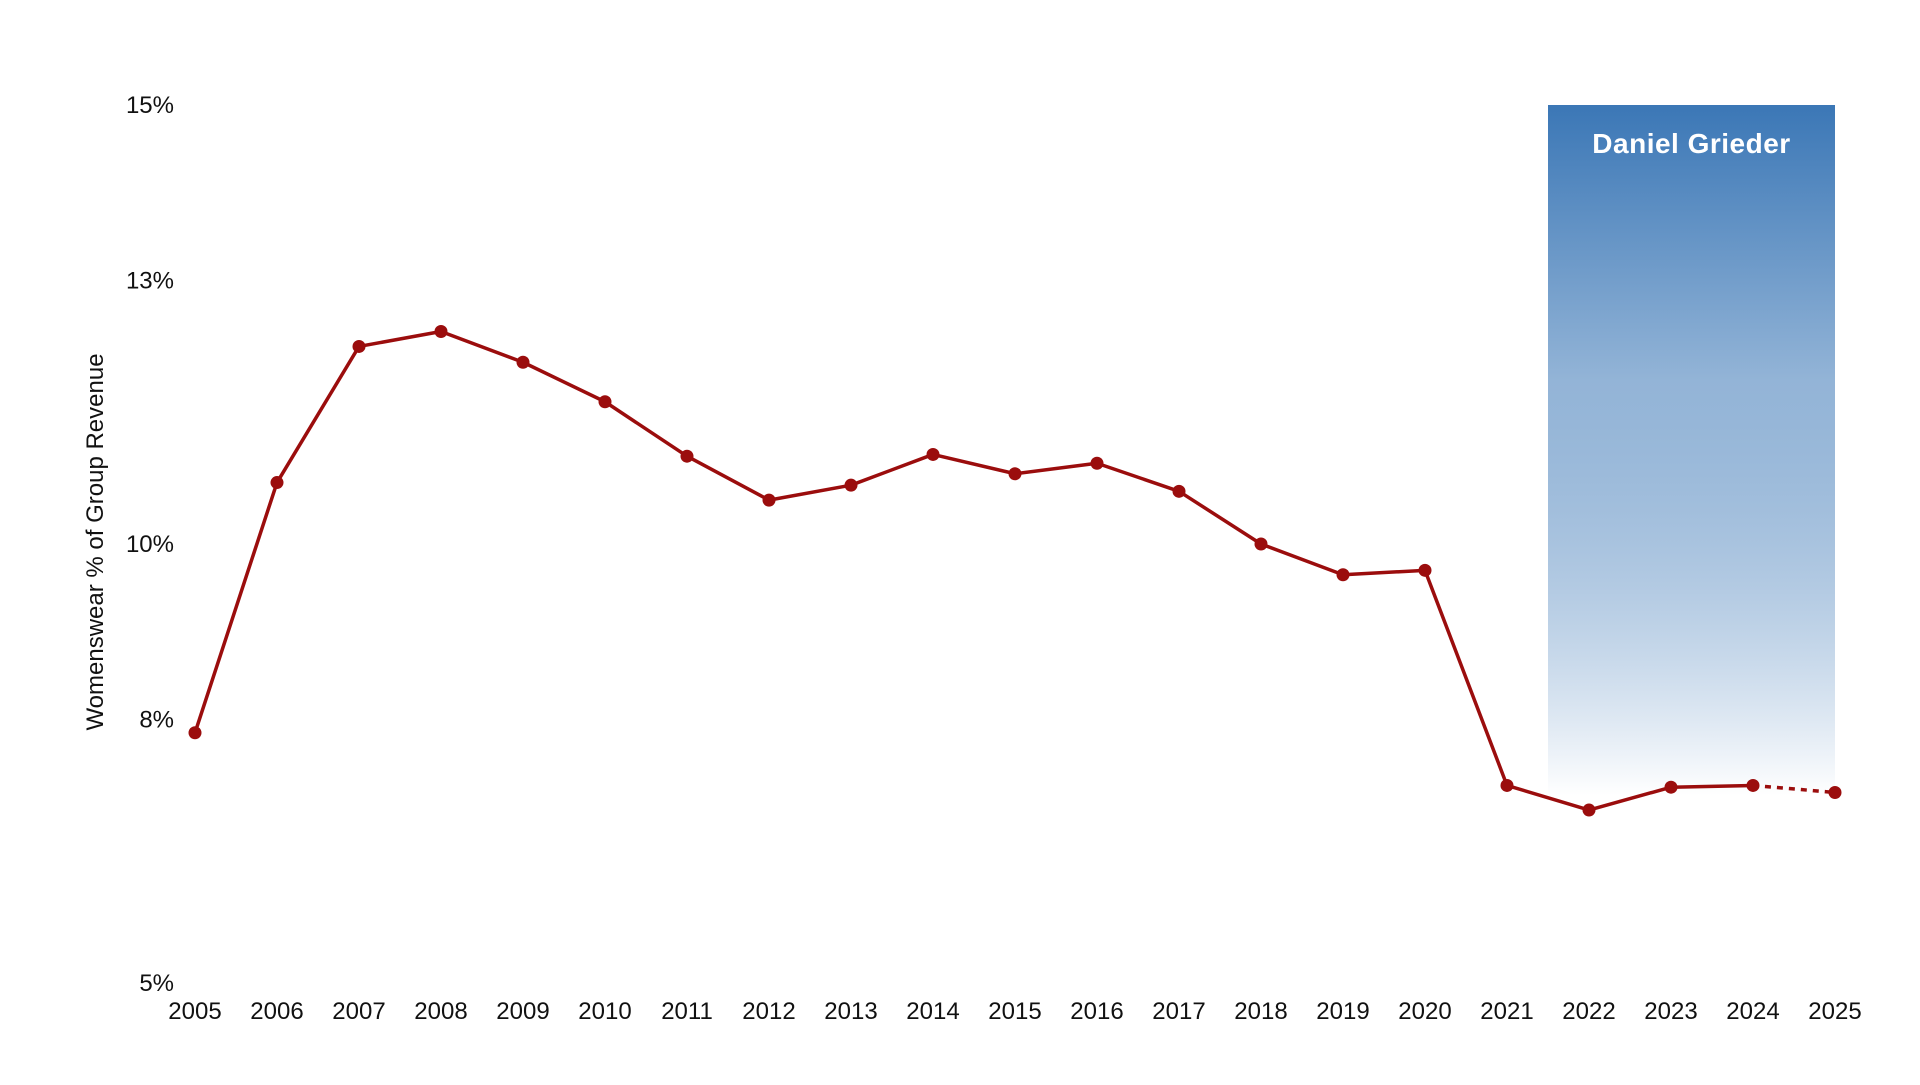  I want to click on x-tick-label: 2008, so click(440, 1011).